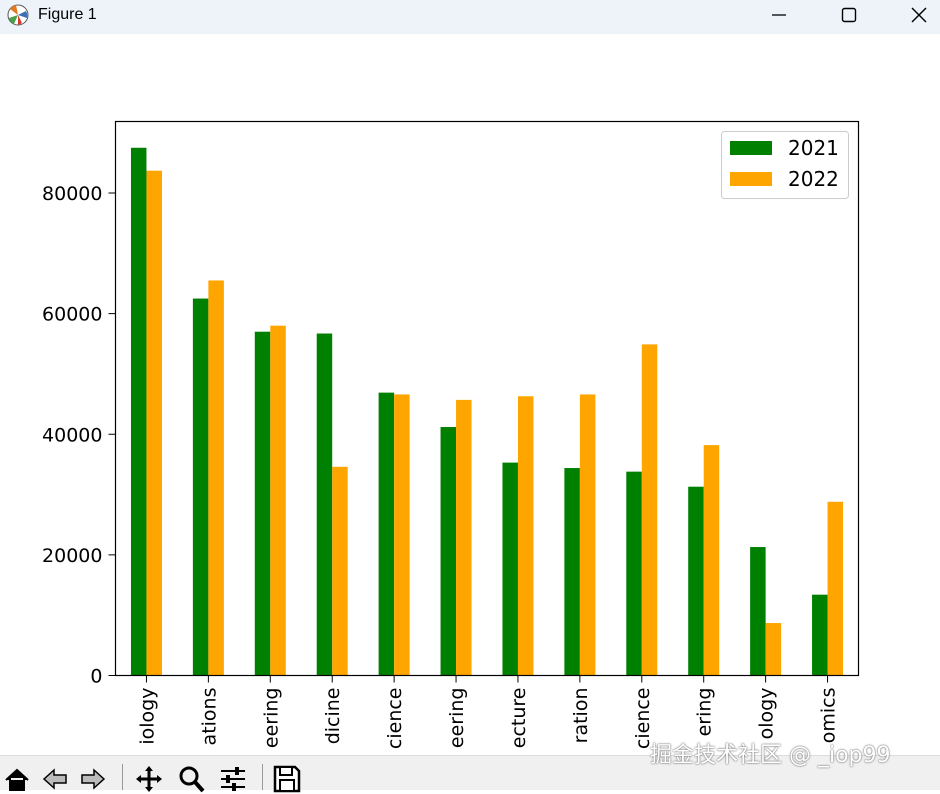 The image size is (940, 794). Describe the element at coordinates (149, 779) in the screenshot. I see `pan-icon` at that location.